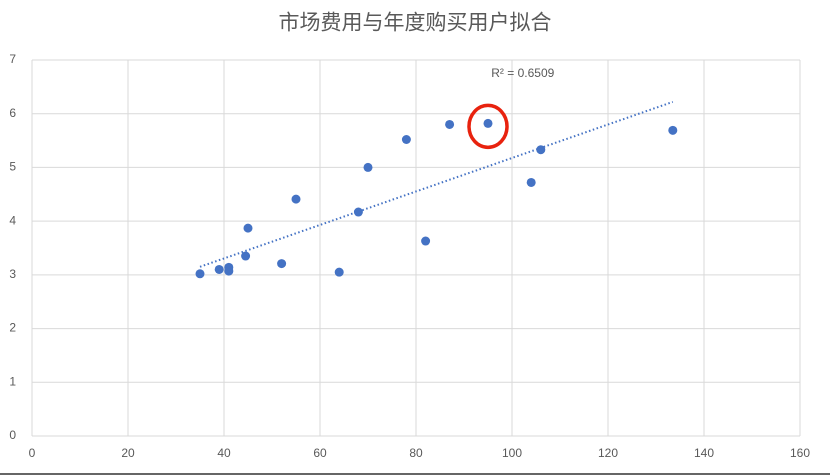  Describe the element at coordinates (12, 274) in the screenshot. I see `y-tick-label: 3` at that location.